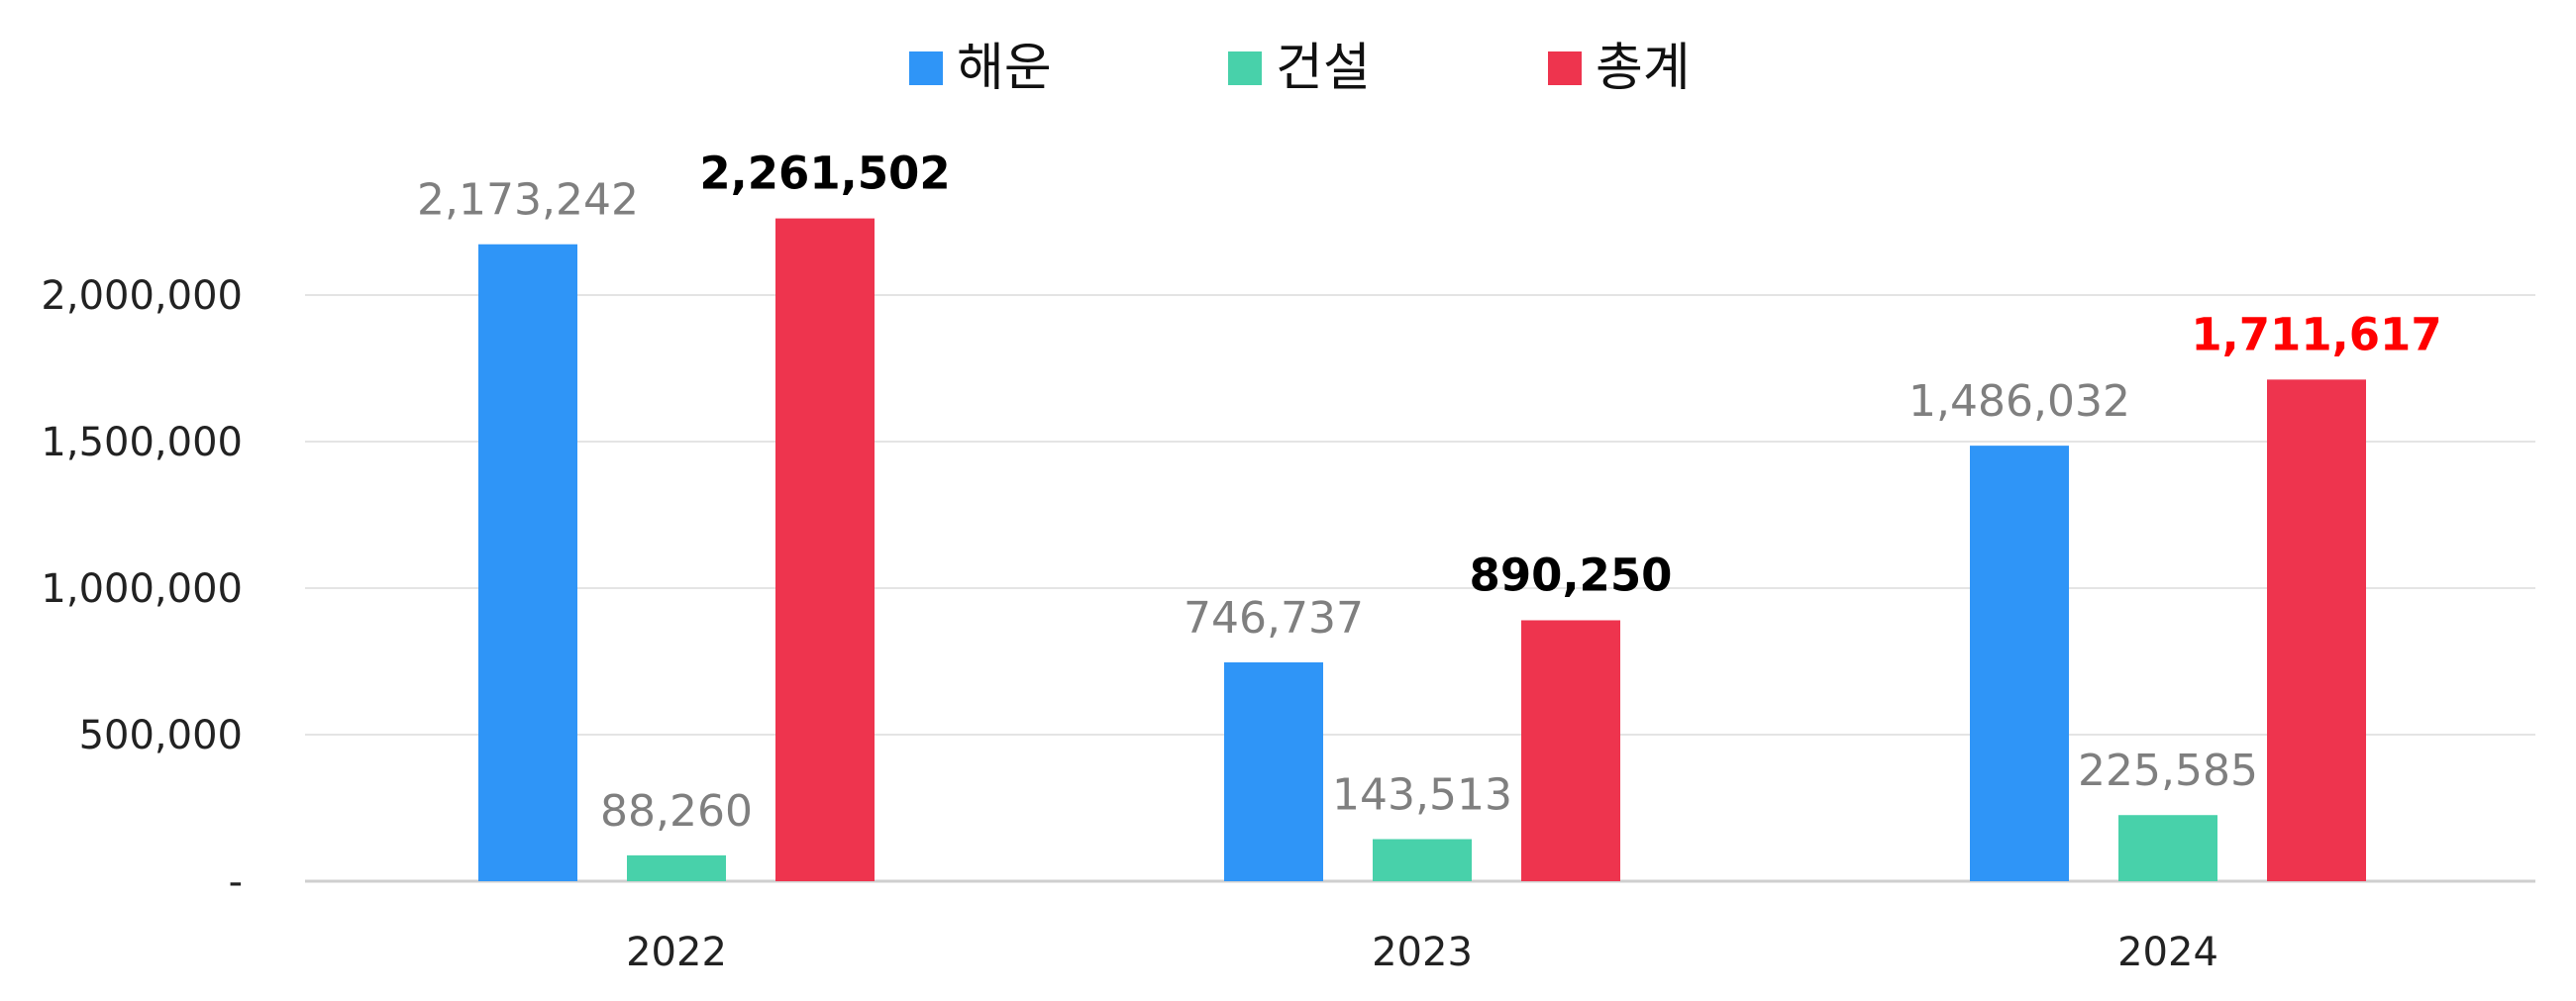 The height and width of the screenshot is (1001, 2576). What do you see at coordinates (1274, 619) in the screenshot?
I see `data-label: 746,737` at bounding box center [1274, 619].